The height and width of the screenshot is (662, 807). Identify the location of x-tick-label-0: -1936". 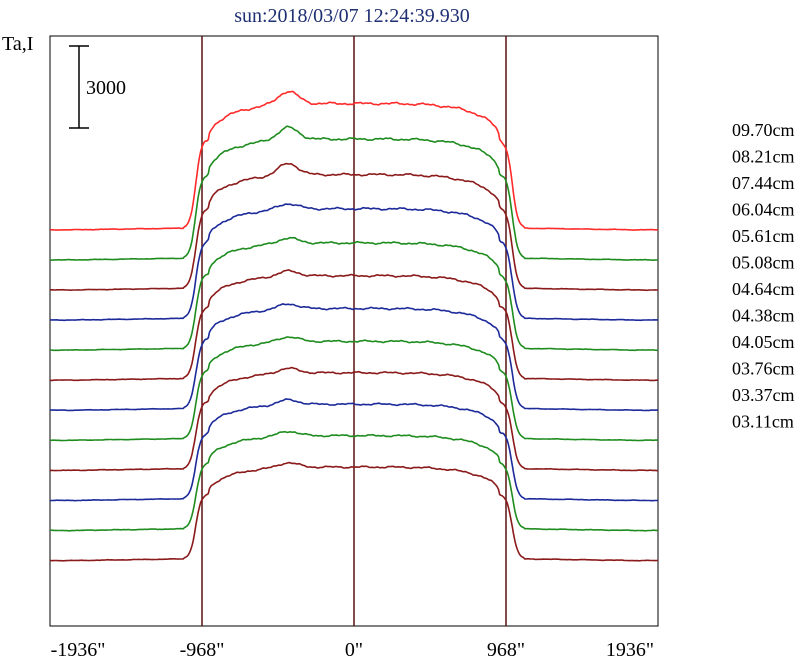
(78, 650).